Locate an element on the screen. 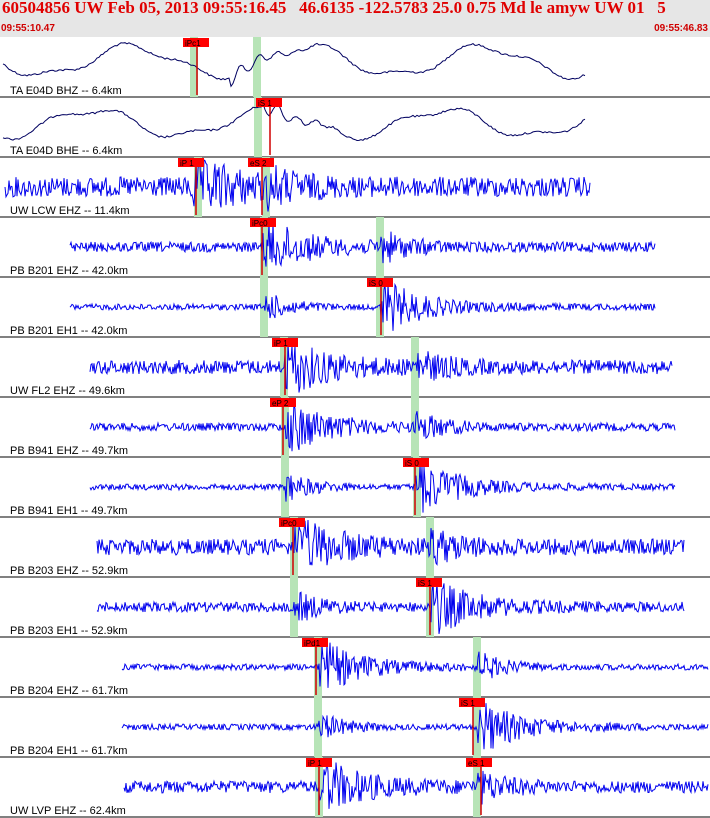 The height and width of the screenshot is (818, 710). channel-label: UW LVP EHZ -- 62.4km is located at coordinates (68, 811).